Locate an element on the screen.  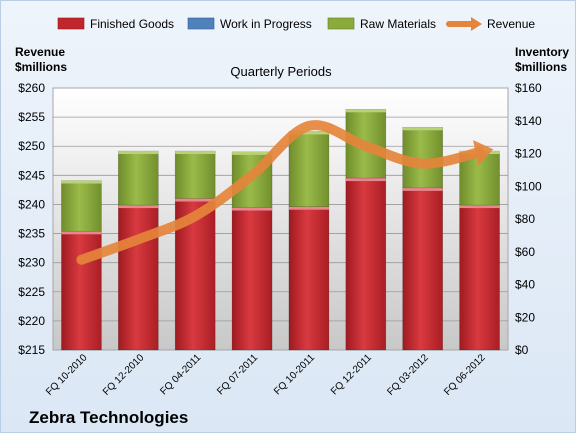
left-axis-tick-label: $225 is located at coordinates (31, 292).